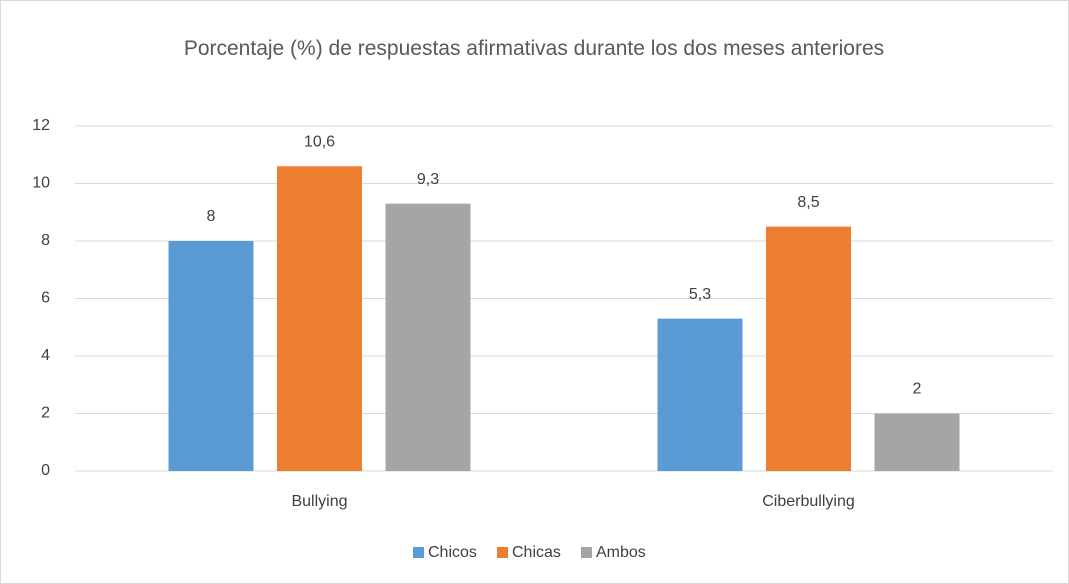  Describe the element at coordinates (41, 183) in the screenshot. I see `y-tick-label: 10` at that location.